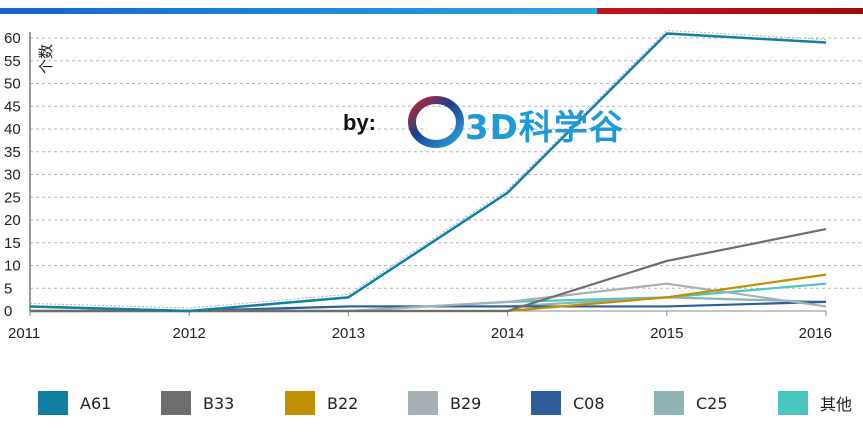 The height and width of the screenshot is (435, 863). I want to click on accent-bar-red, so click(730, 11).